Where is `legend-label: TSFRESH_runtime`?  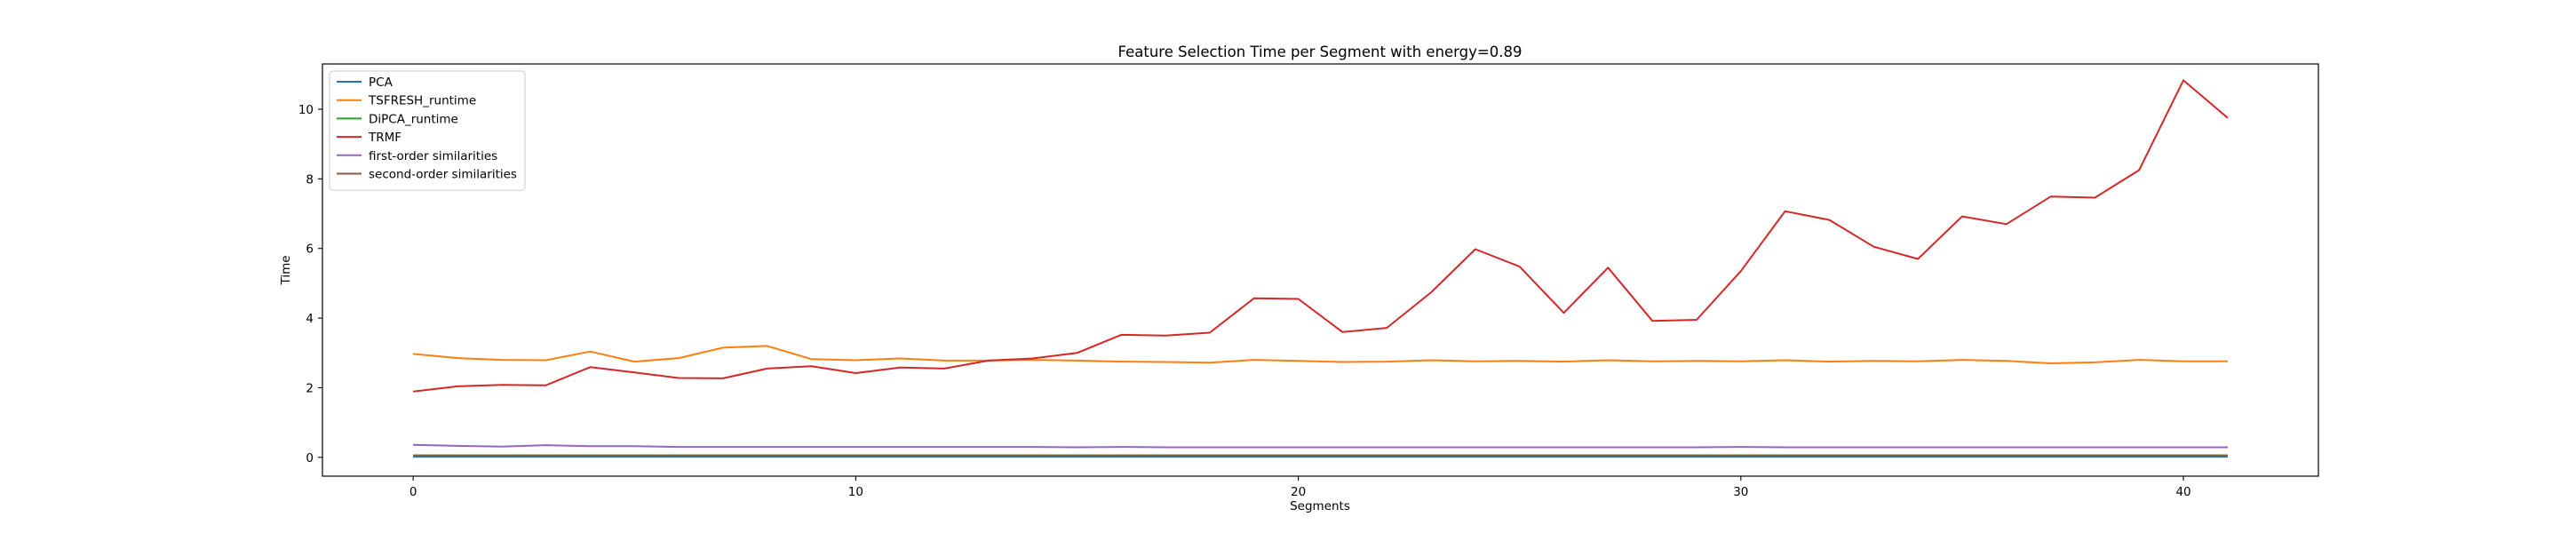
legend-label: TSFRESH_runtime is located at coordinates (422, 101).